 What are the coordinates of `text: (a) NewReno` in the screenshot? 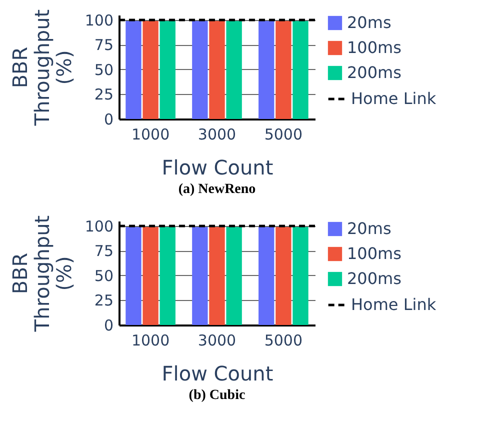 It's located at (217, 189).